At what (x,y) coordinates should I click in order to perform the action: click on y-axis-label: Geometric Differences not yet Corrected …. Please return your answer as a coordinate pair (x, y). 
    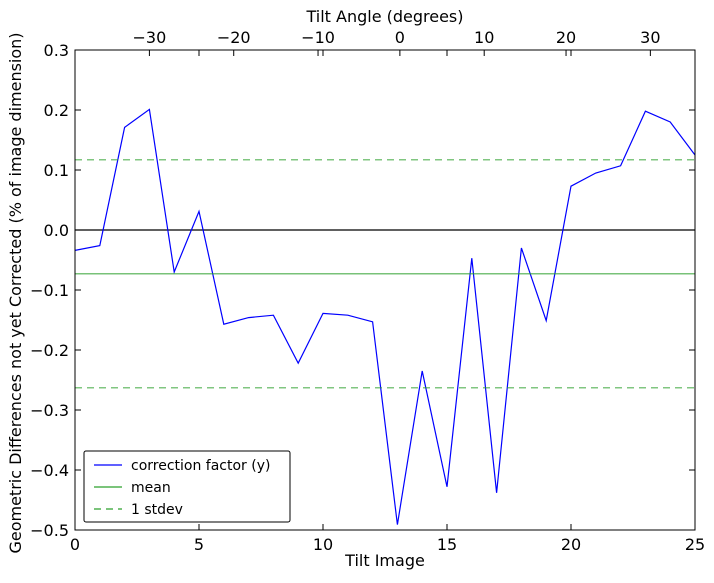
    Looking at the image, I should click on (15, 292).